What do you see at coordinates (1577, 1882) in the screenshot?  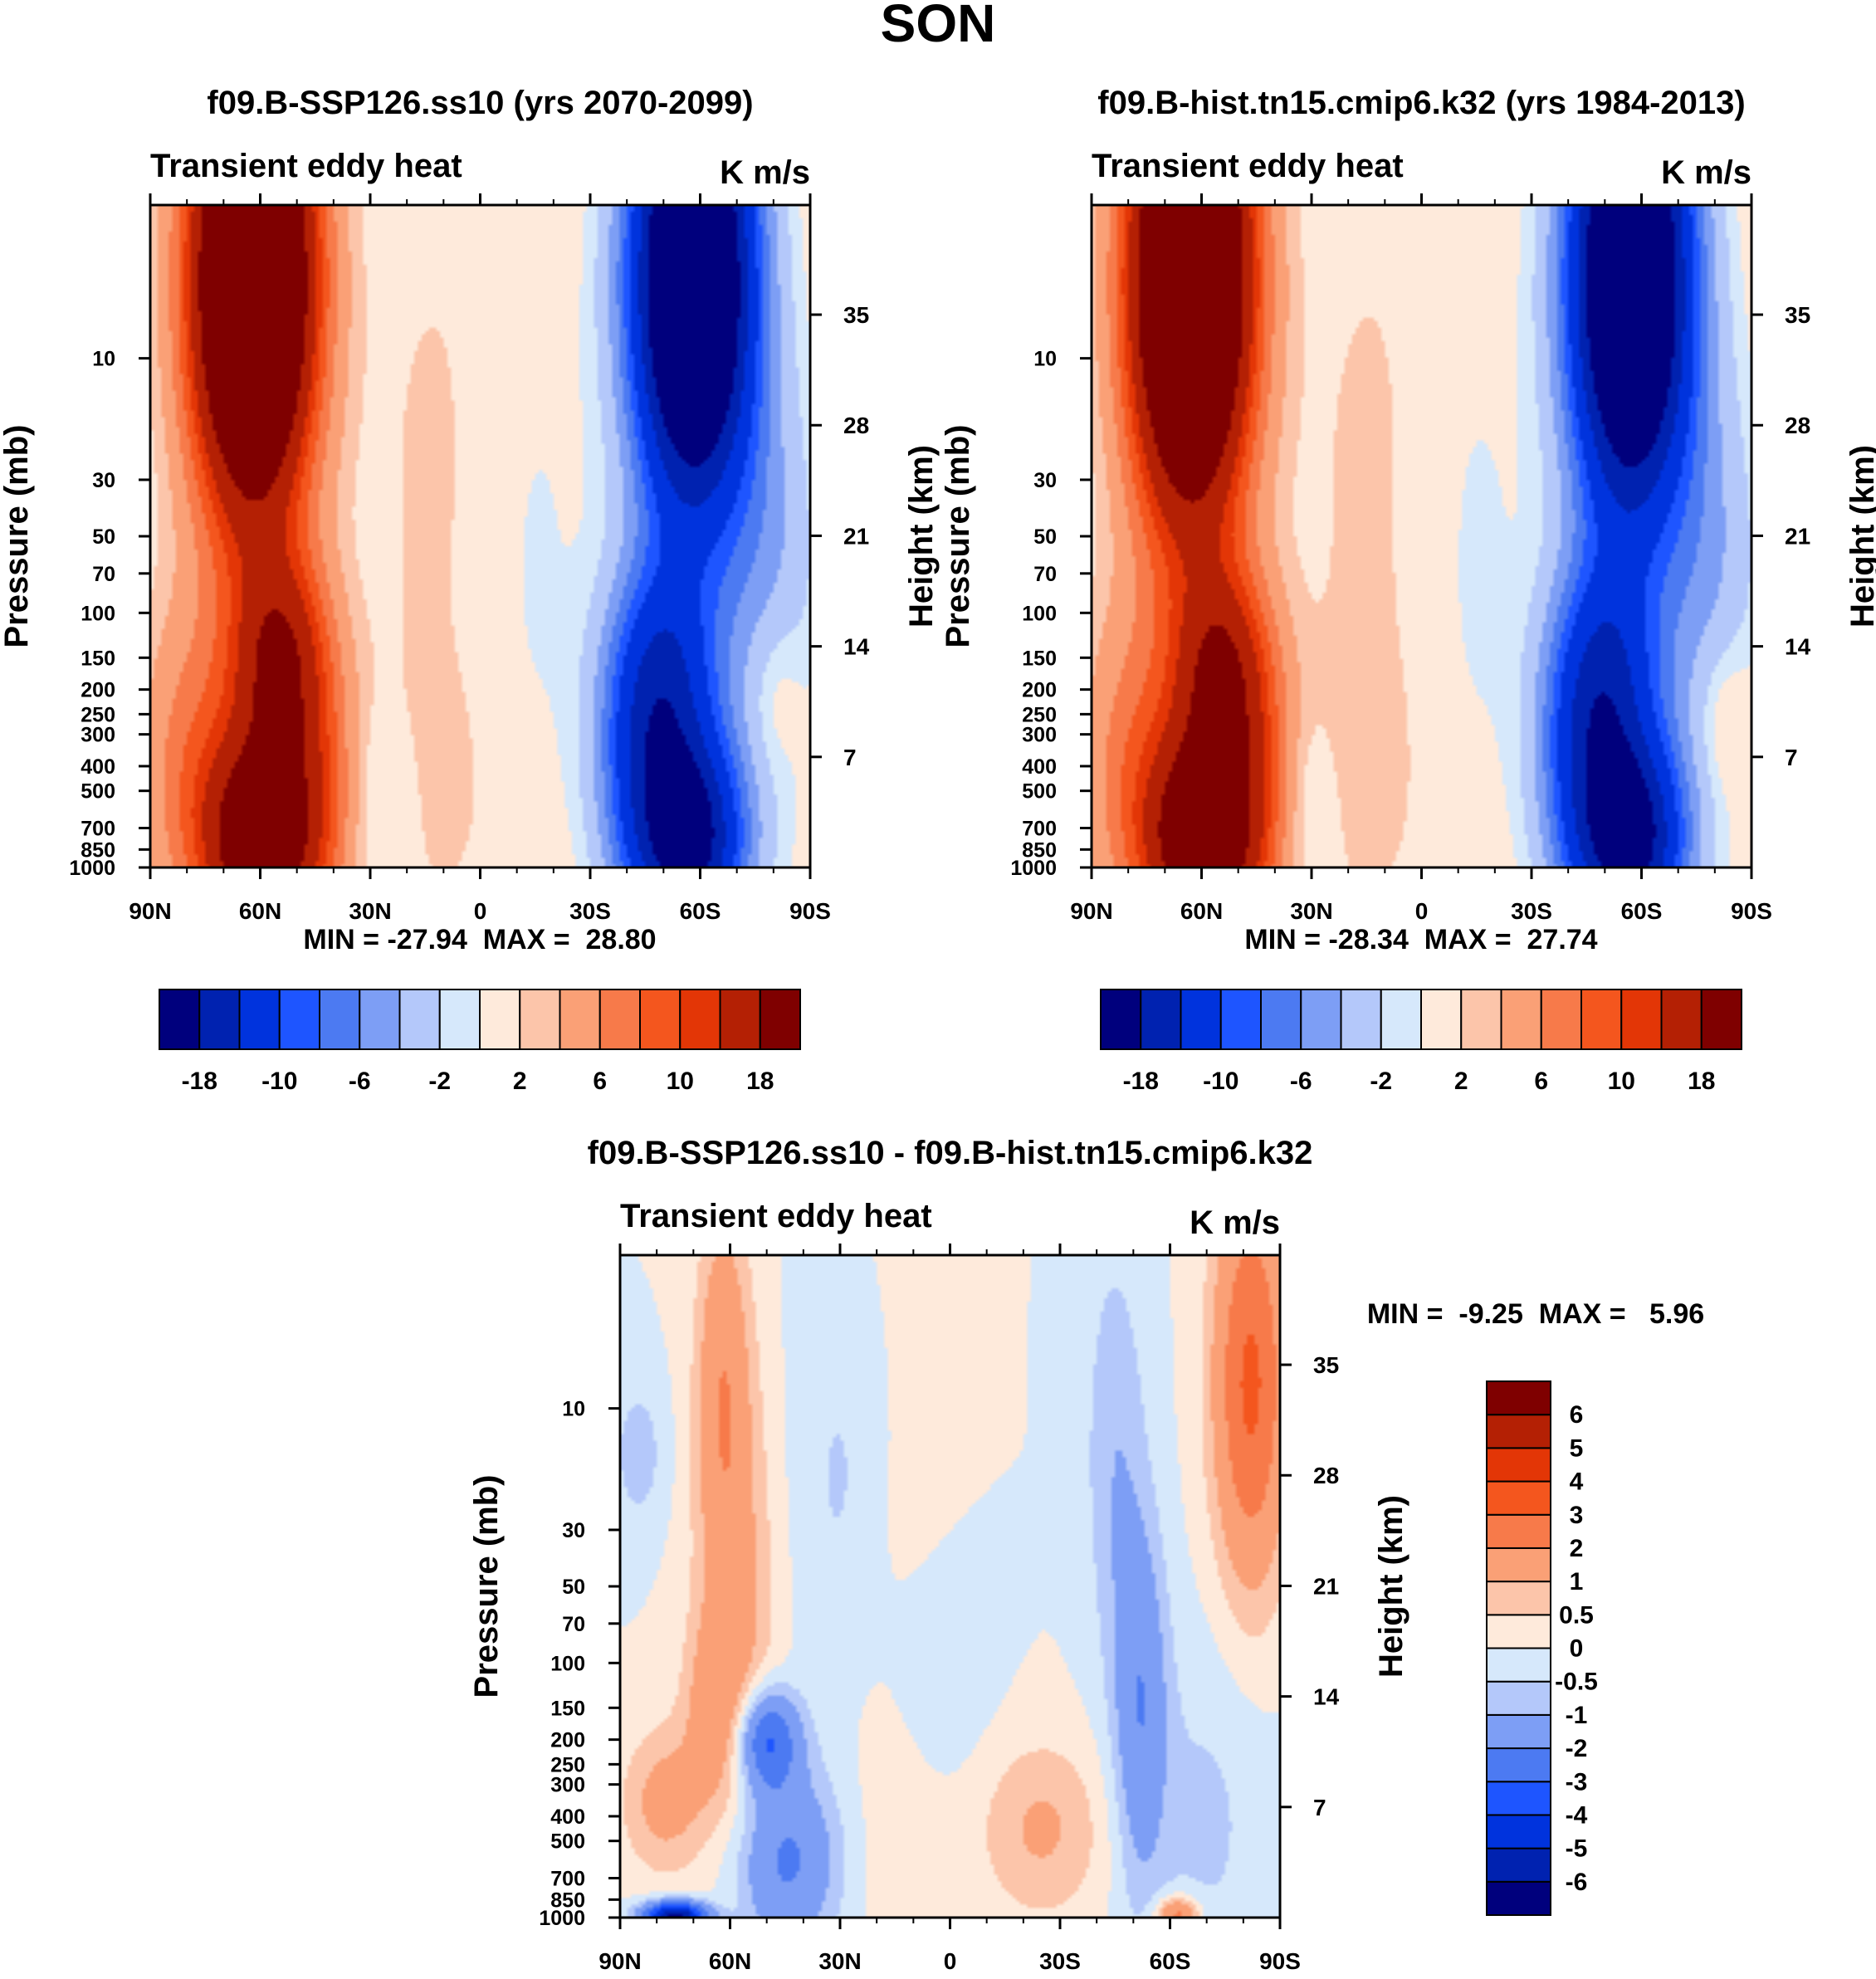 I see `colorbar-label: -6` at bounding box center [1577, 1882].